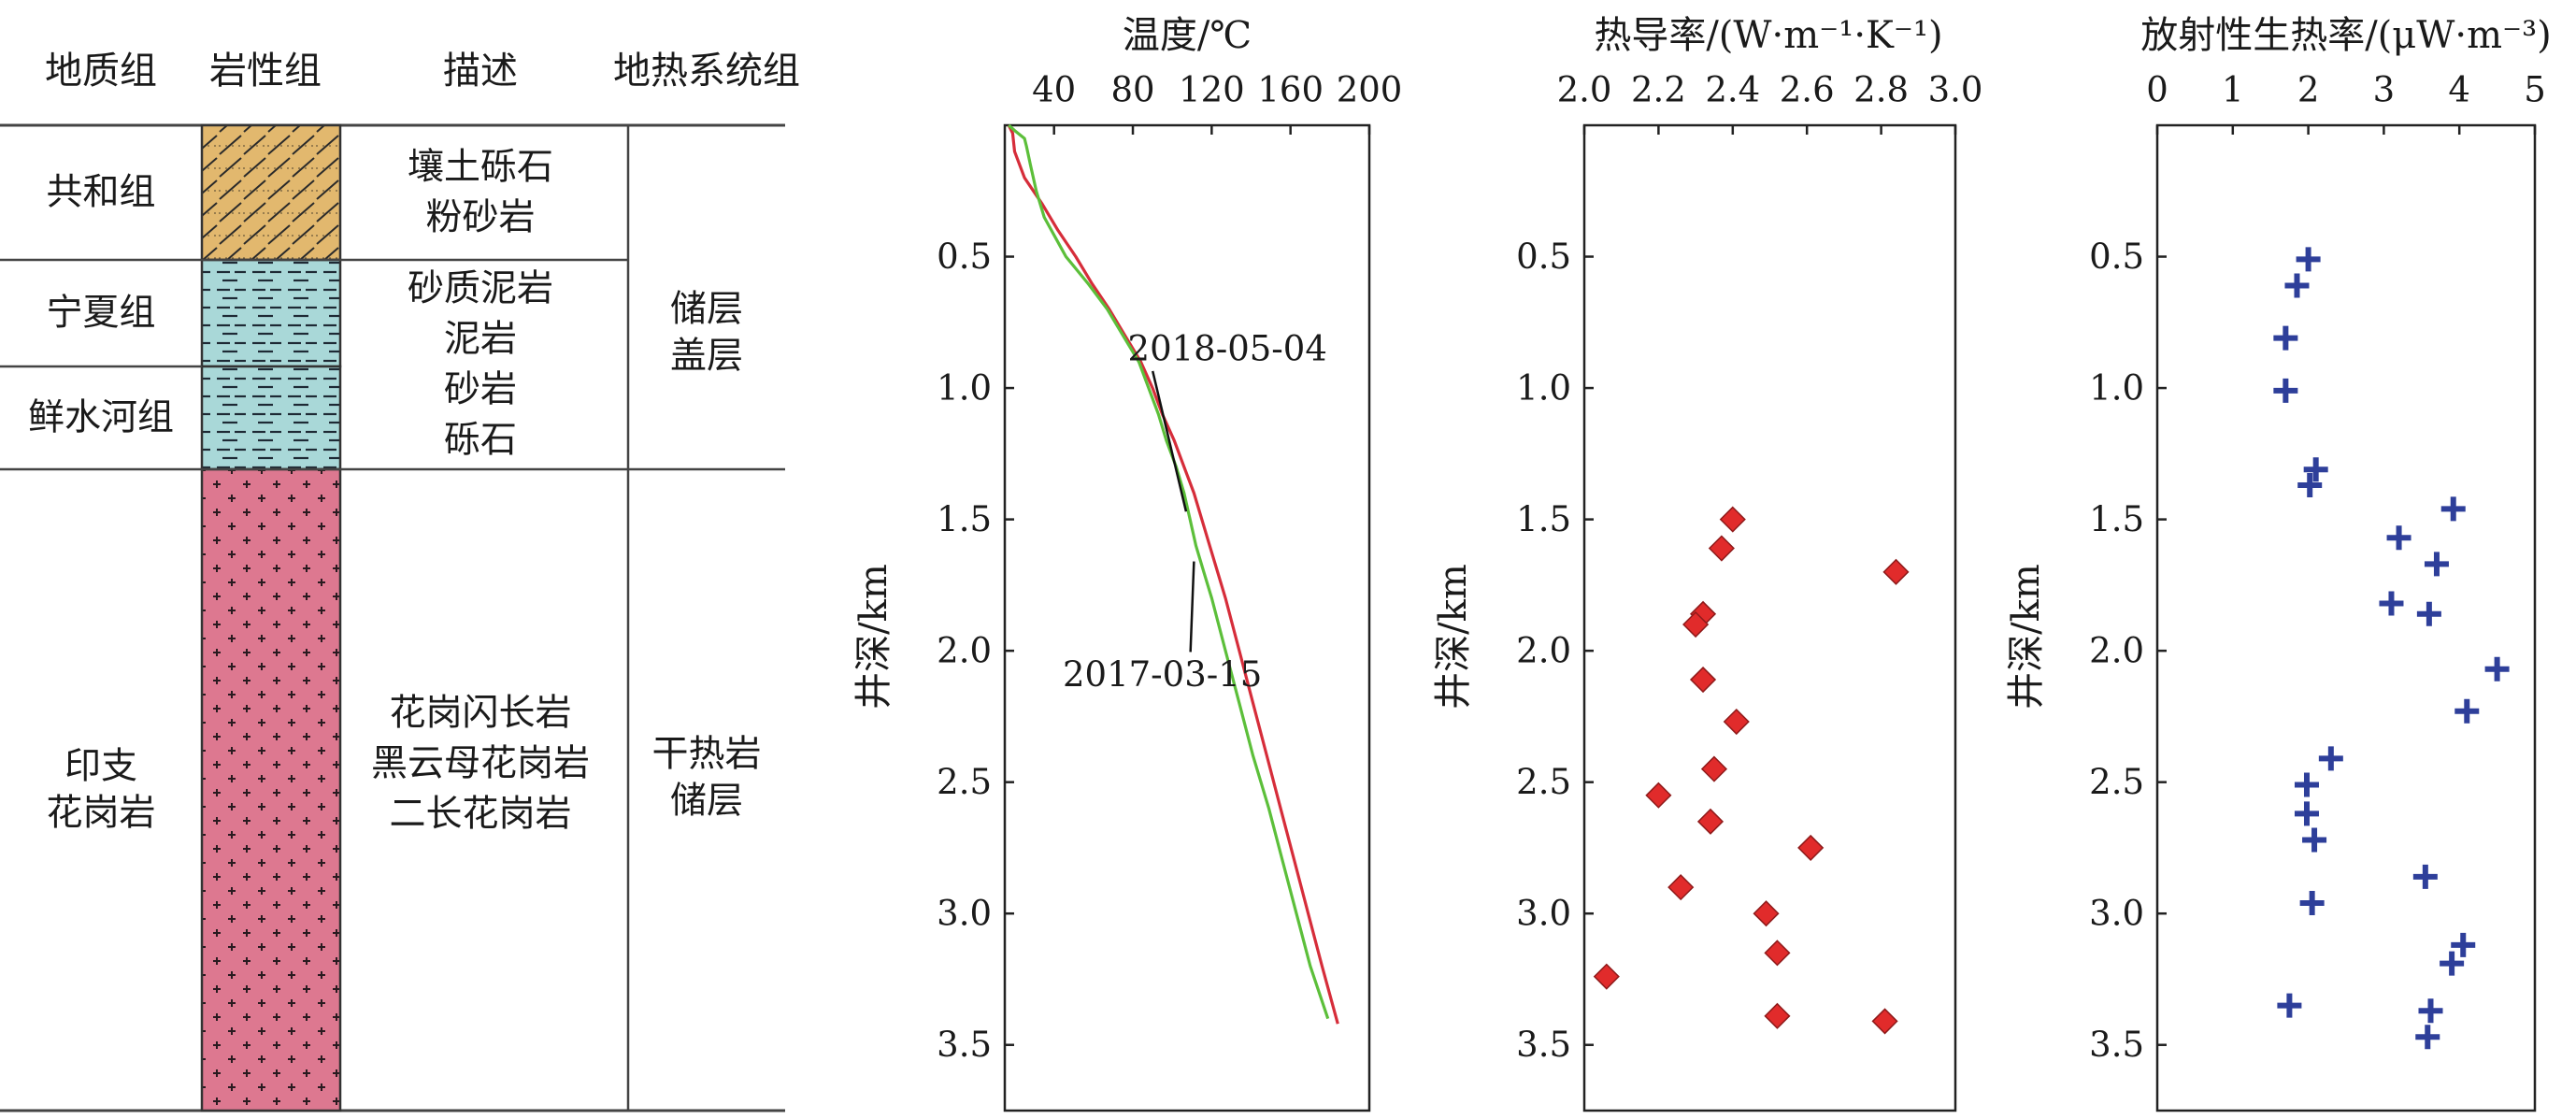  I want to click on description-line-2-2: 二长花岗岩, so click(480, 815).